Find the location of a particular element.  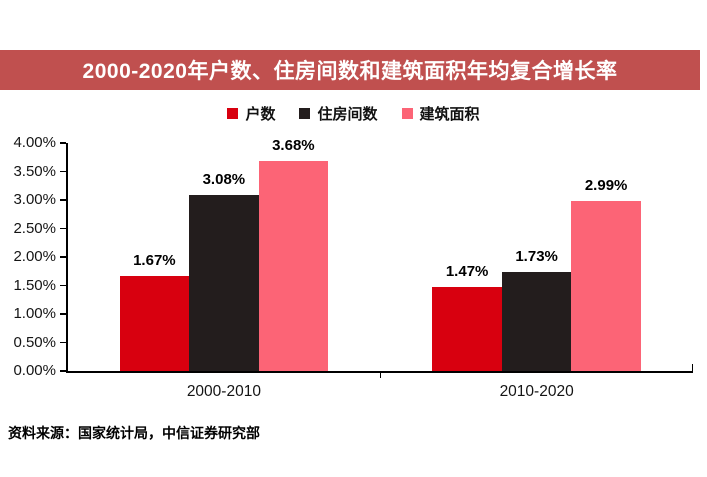

bar-户数-2010-2020 is located at coordinates (467, 329).